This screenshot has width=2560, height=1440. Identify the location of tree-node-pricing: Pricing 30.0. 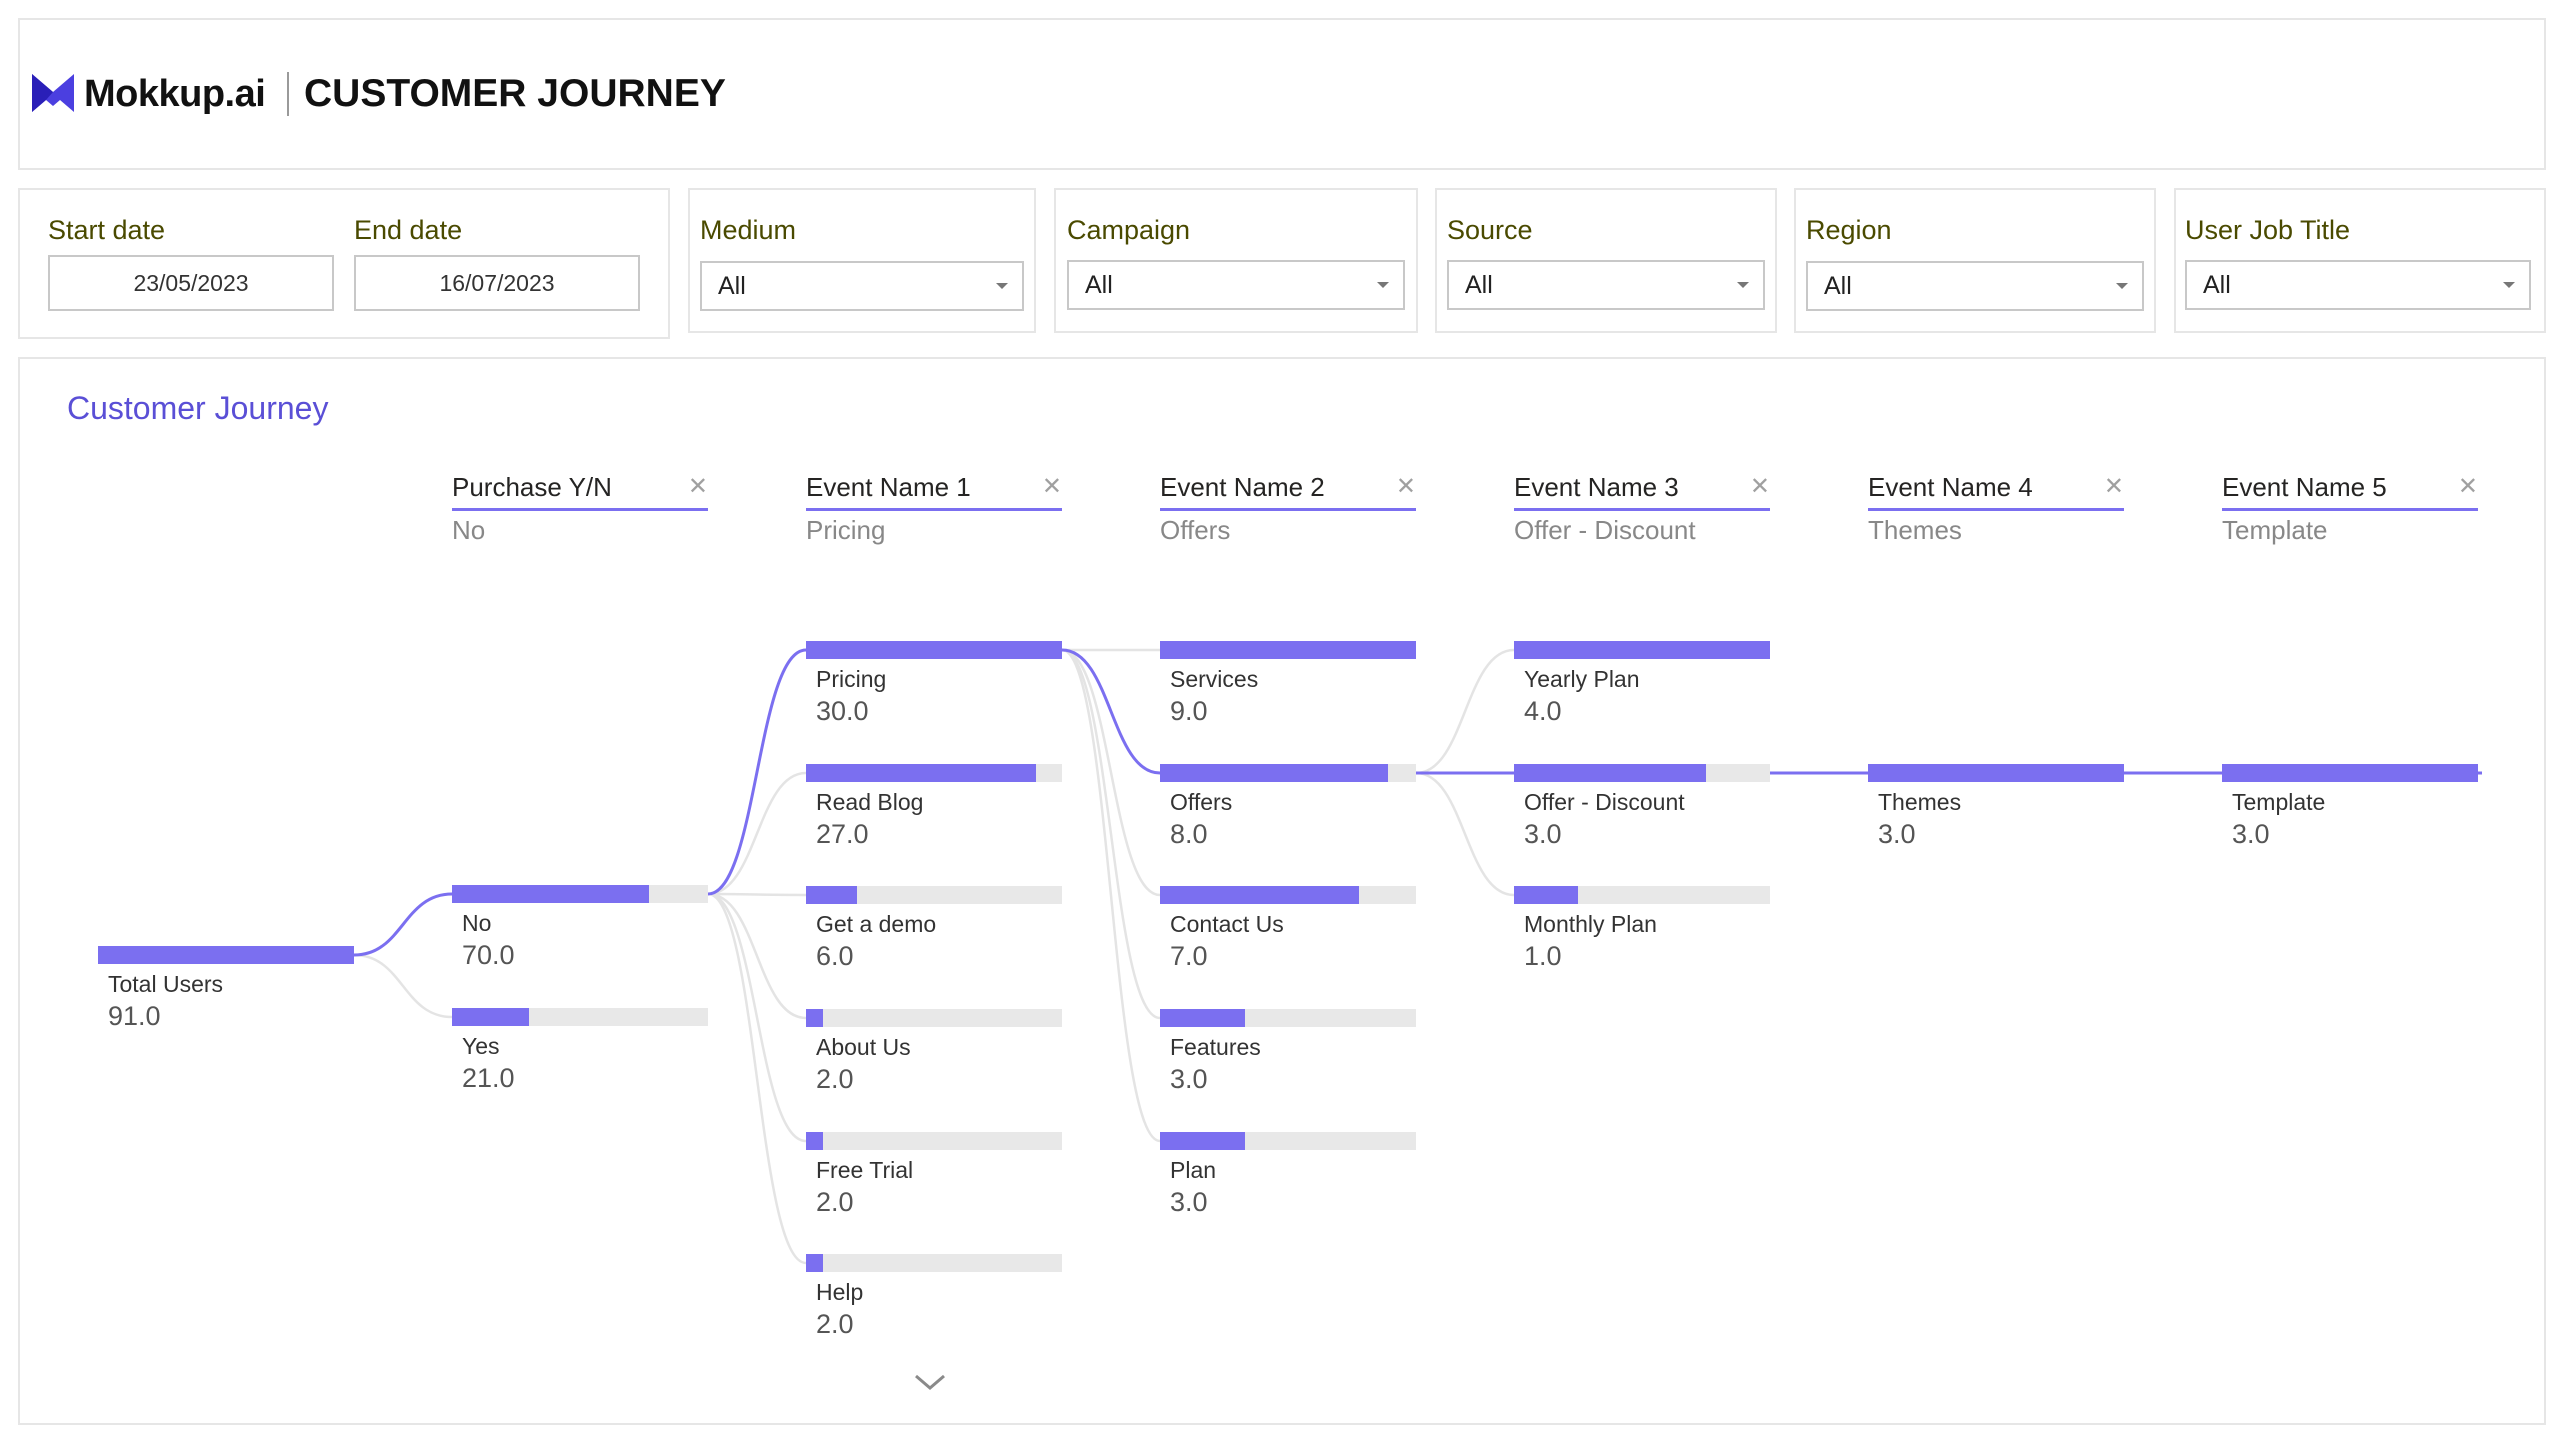
(934, 686).